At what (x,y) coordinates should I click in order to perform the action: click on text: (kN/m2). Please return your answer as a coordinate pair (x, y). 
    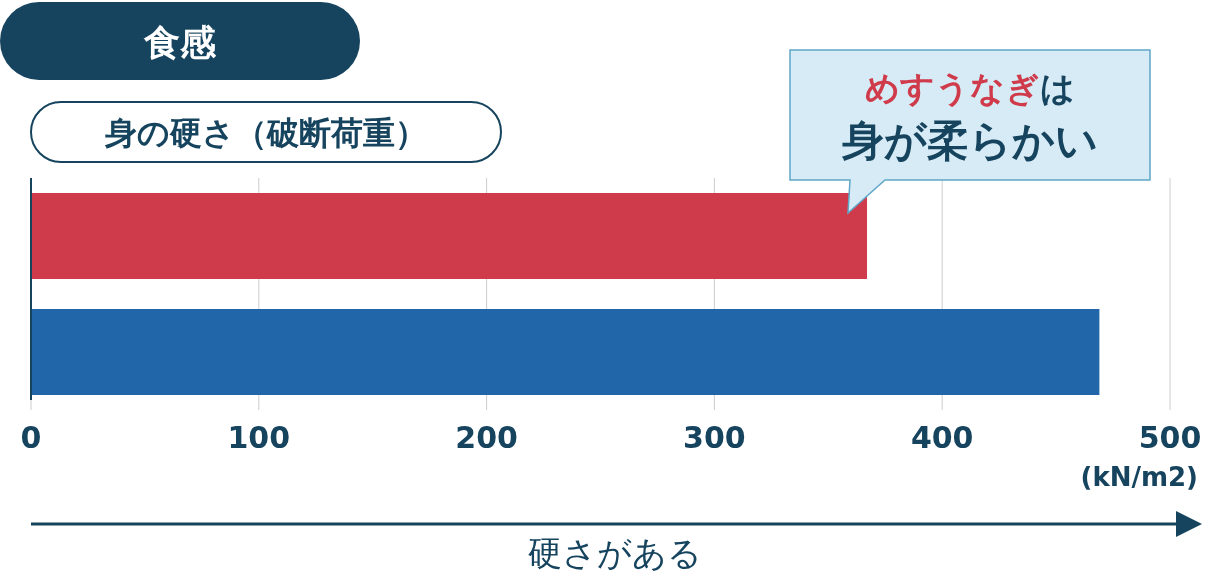
    Looking at the image, I should click on (1139, 477).